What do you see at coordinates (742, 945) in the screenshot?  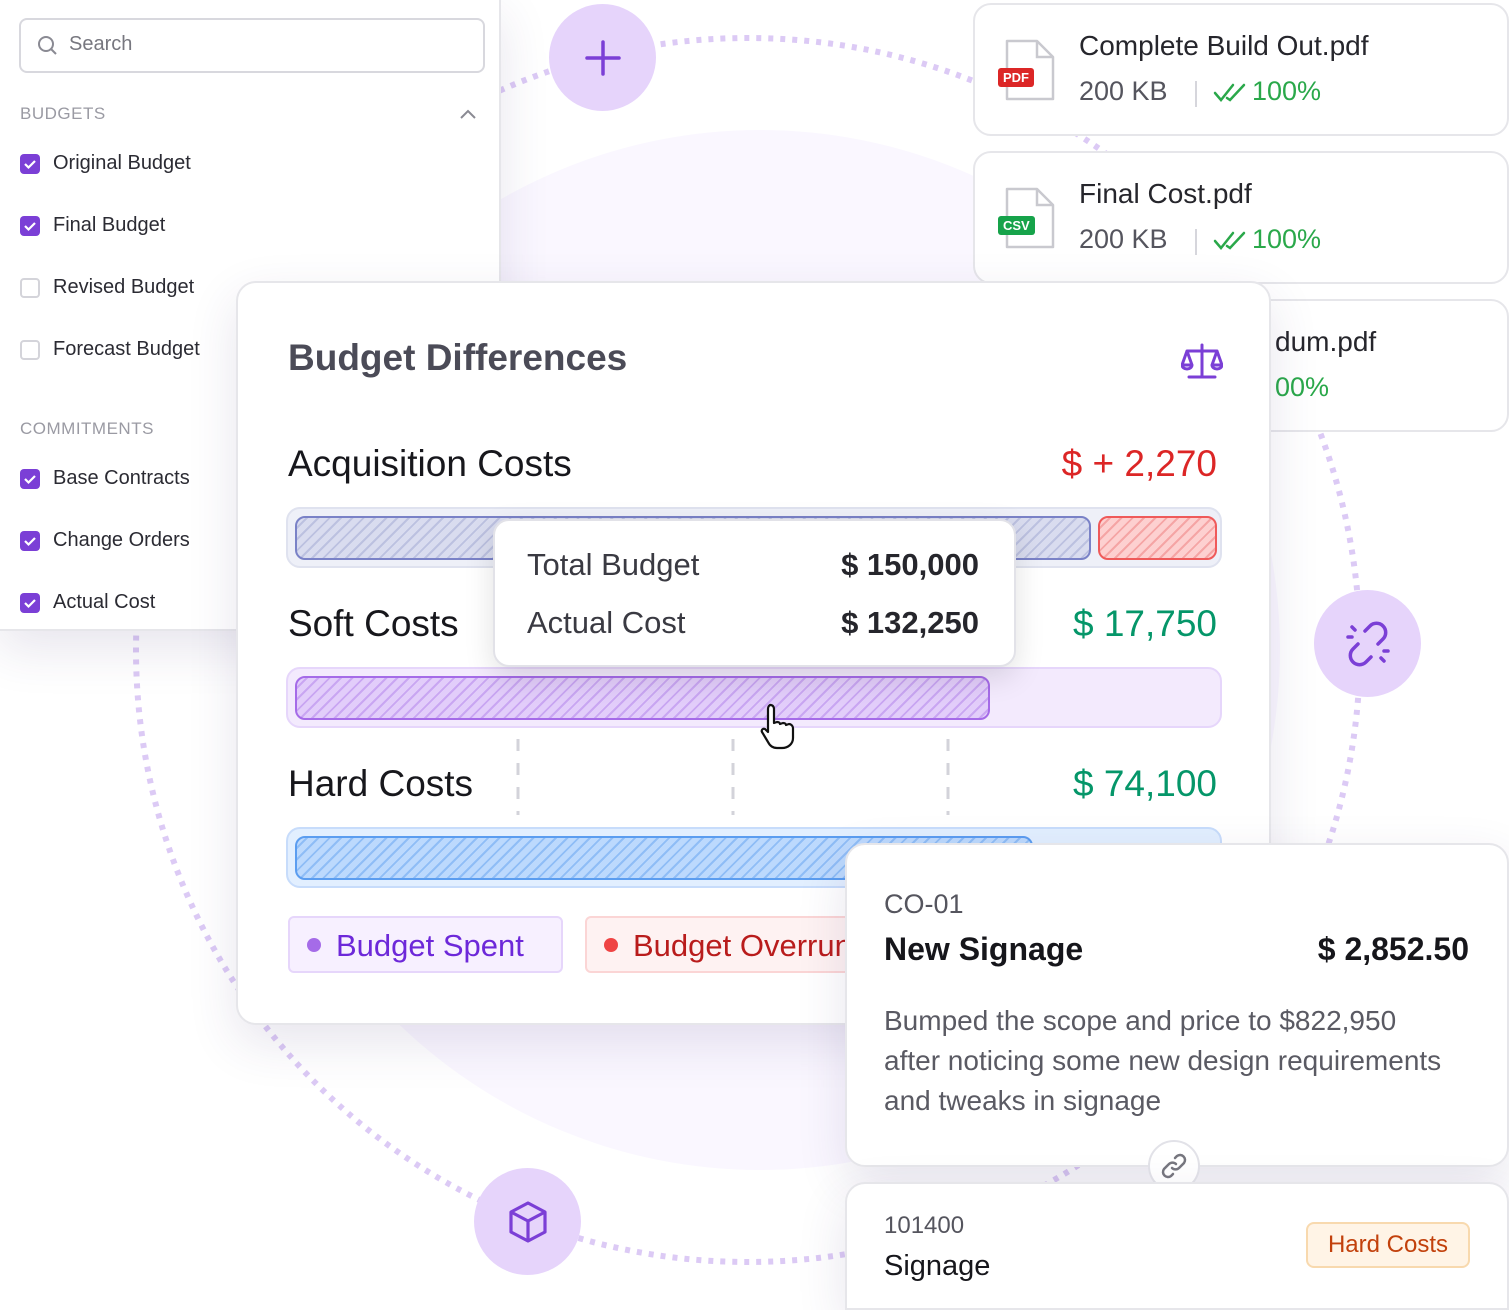 I see `legend-text: Budget Overrun` at bounding box center [742, 945].